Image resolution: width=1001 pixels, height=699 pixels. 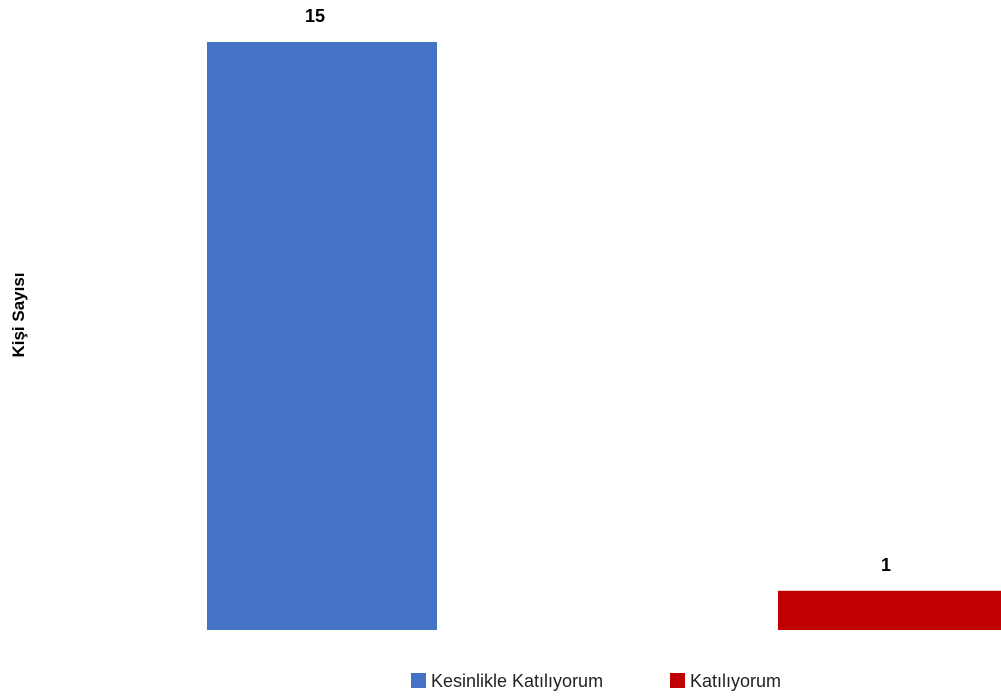 I want to click on legend: Kesinlikle Katılıyorum Katılıyorum, so click(x=596, y=681).